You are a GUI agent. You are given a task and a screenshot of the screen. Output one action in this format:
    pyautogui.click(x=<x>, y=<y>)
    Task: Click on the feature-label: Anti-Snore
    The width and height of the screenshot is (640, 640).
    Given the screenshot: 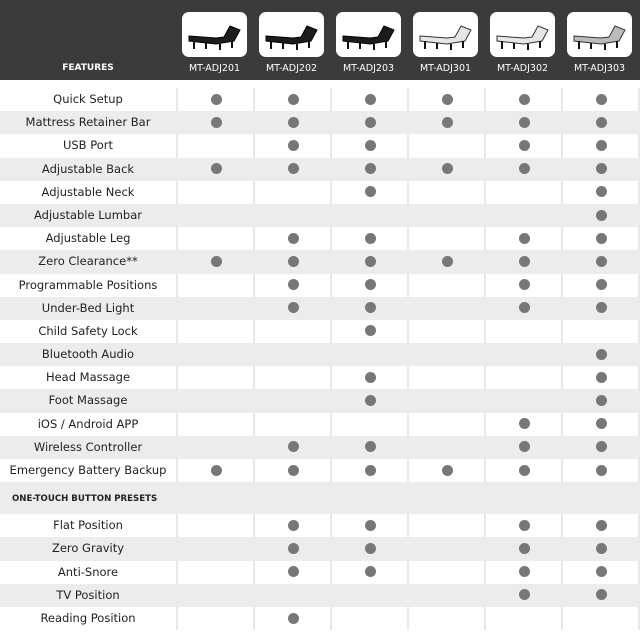 What is the action you would take?
    pyautogui.click(x=88, y=572)
    